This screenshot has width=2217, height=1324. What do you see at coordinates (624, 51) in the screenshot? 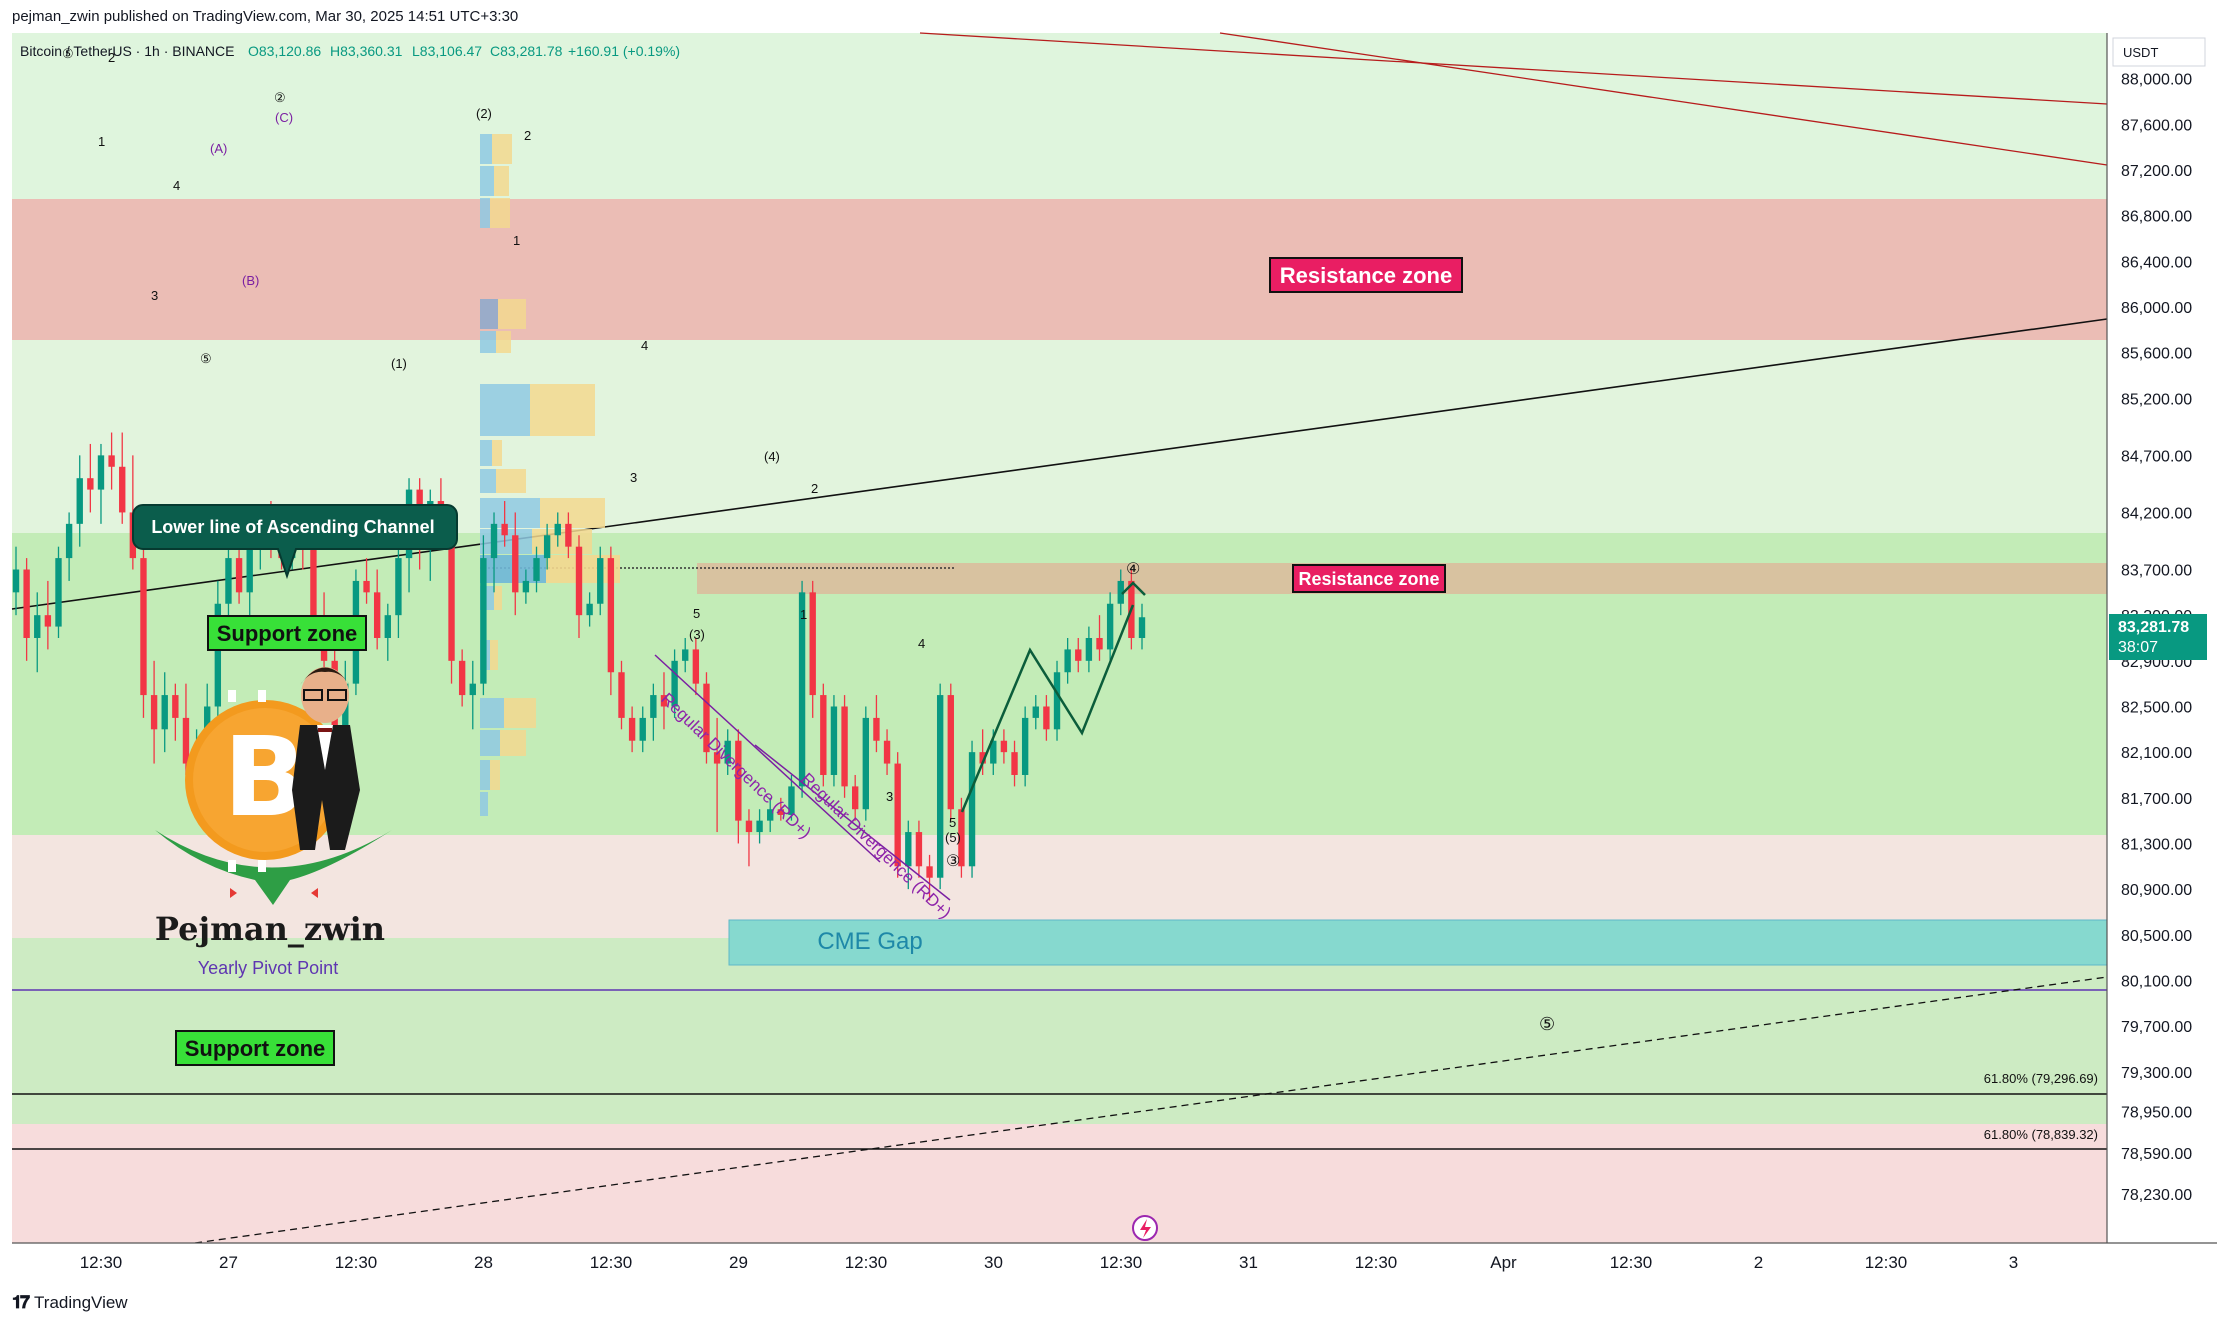
I see `ohlc-change: +160.91 (+0.19%)` at bounding box center [624, 51].